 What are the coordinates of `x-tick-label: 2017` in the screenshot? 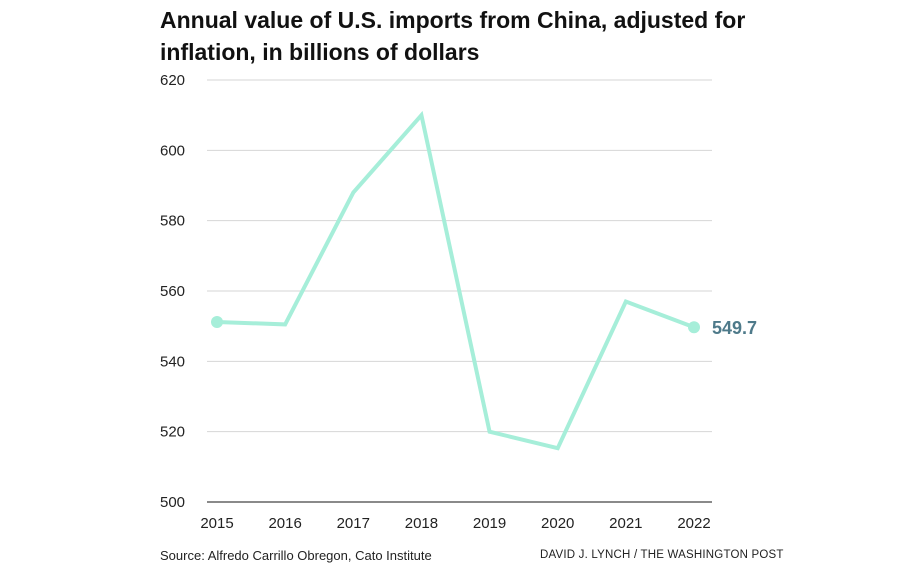 It's located at (353, 523).